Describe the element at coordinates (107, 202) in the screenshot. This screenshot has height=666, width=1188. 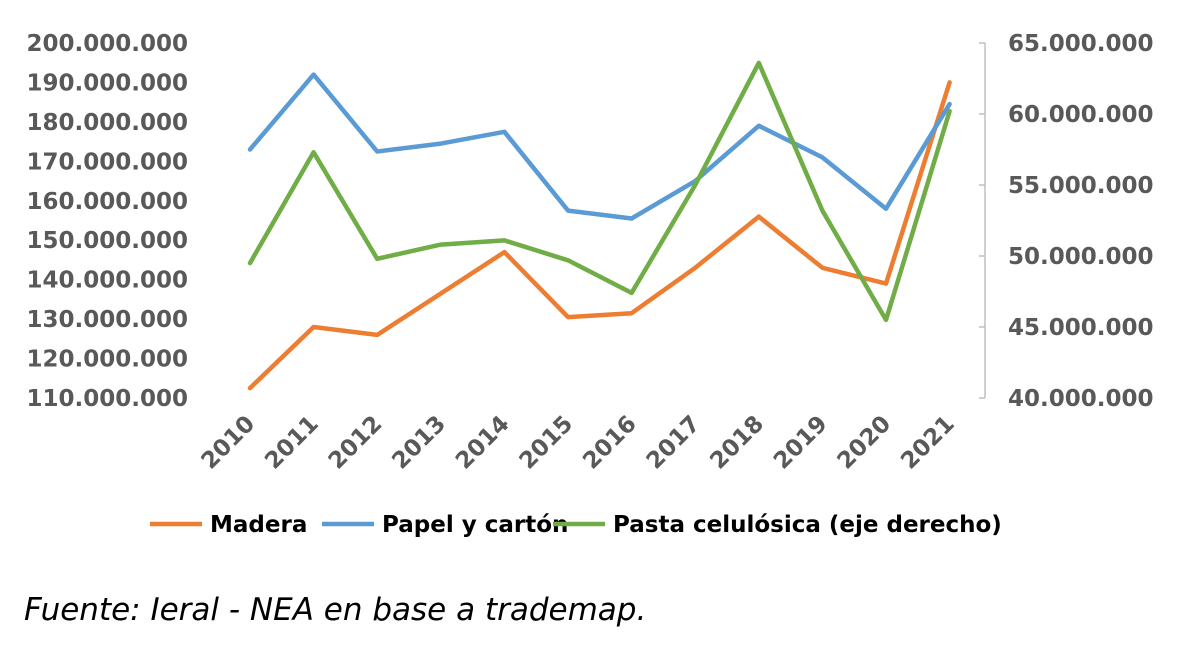
I see `left-axis-tick-label: 160.000.000` at that location.